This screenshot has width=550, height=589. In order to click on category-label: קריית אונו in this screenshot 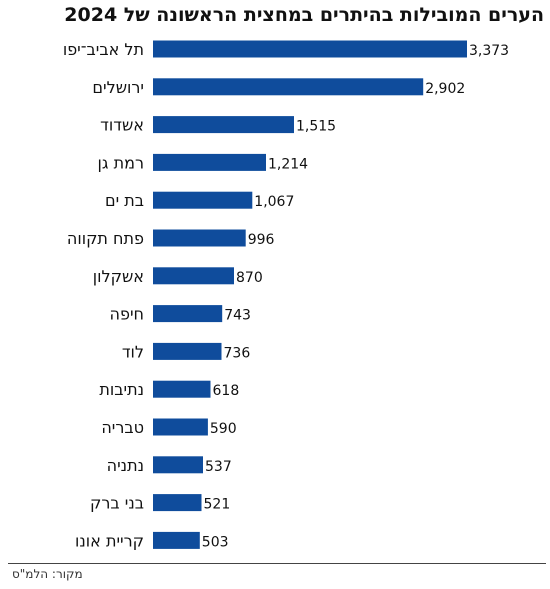, I will do `click(109, 540)`.